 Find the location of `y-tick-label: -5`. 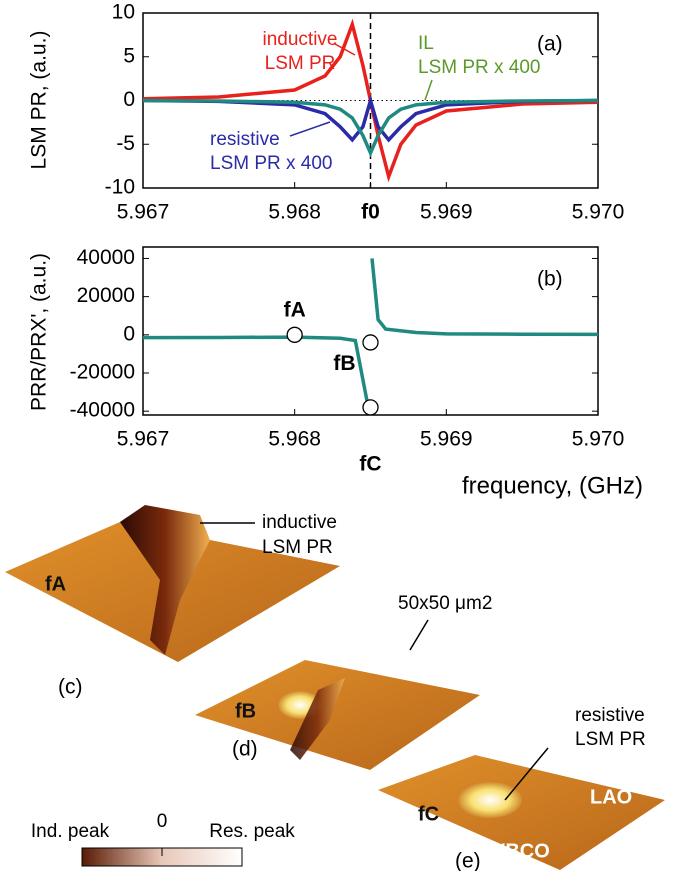

y-tick-label: -5 is located at coordinates (125, 143).